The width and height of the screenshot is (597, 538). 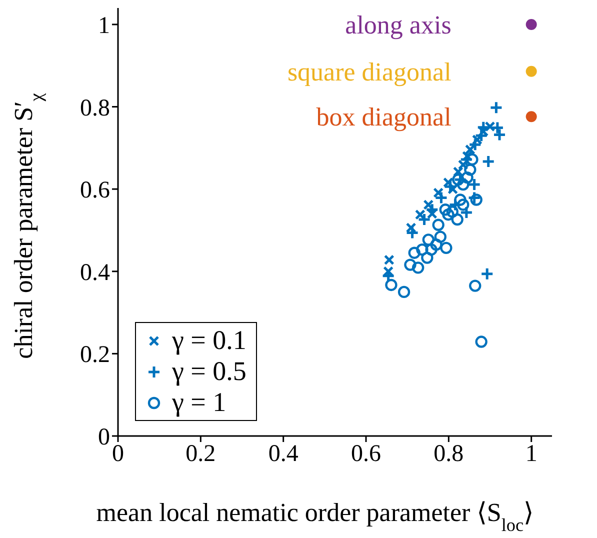 What do you see at coordinates (531, 454) in the screenshot?
I see `x-tick-label: 1` at bounding box center [531, 454].